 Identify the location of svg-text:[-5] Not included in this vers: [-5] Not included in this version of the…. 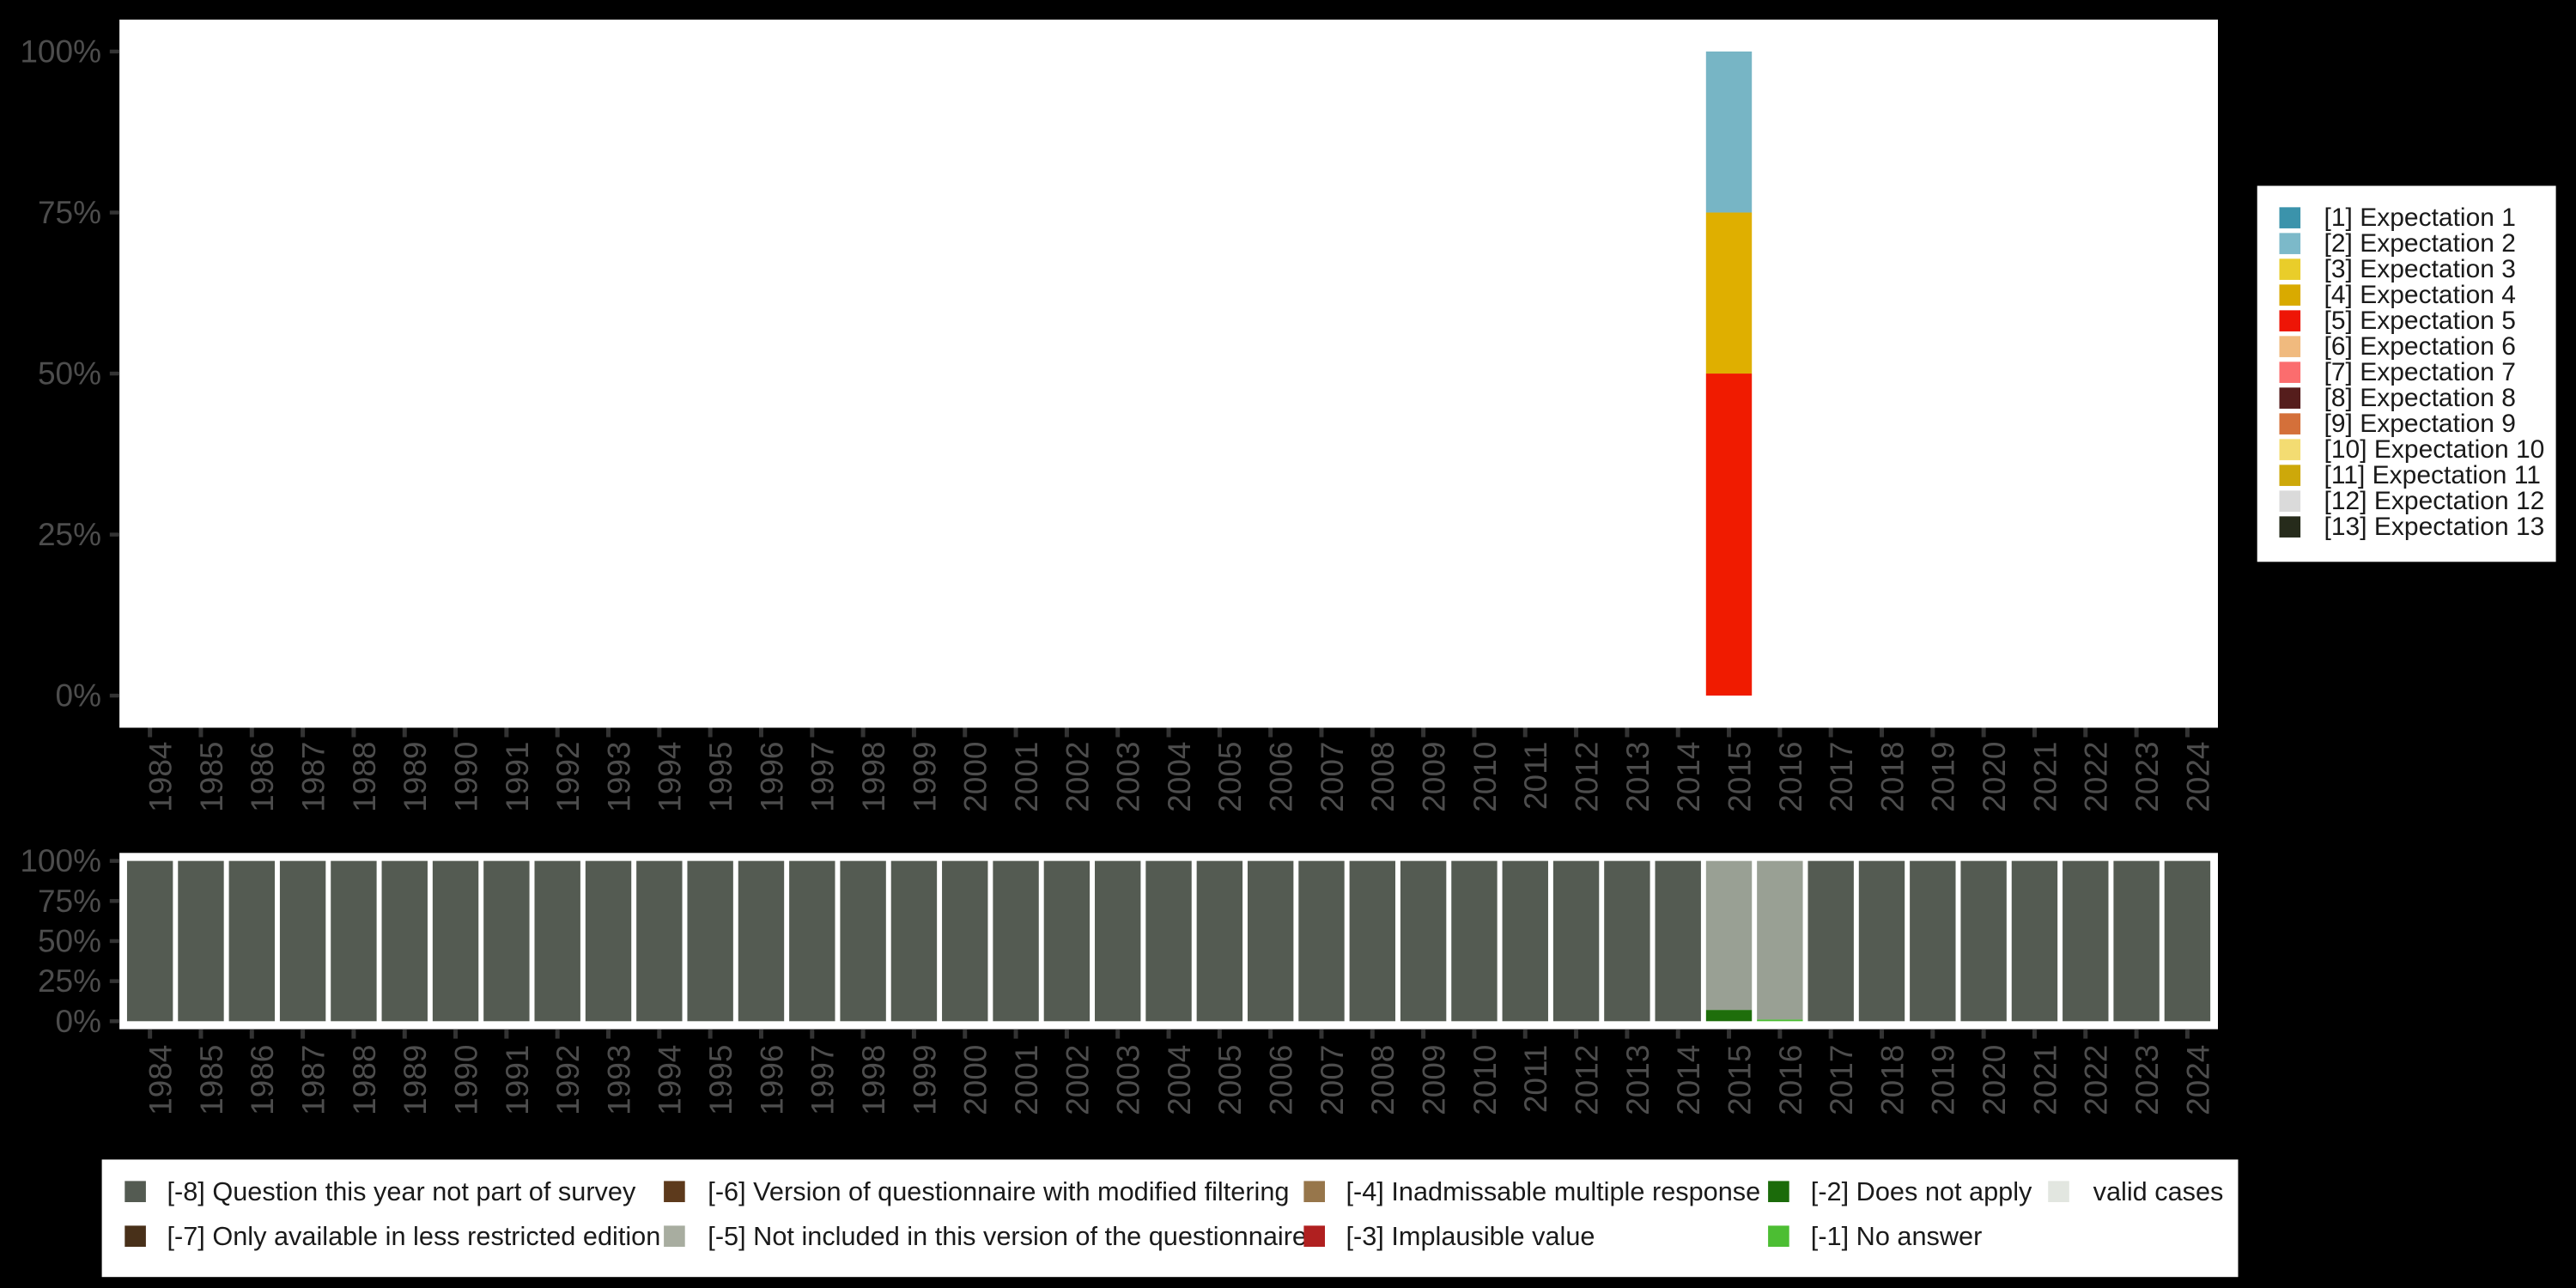
(1007, 1236).